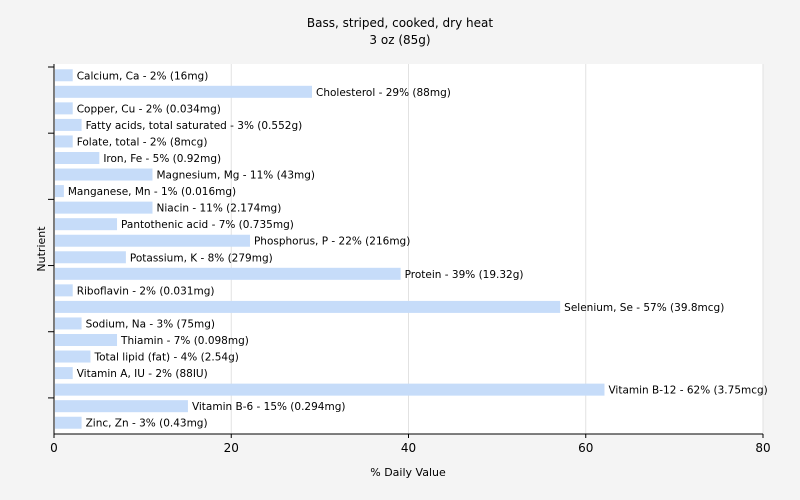 The width and height of the screenshot is (800, 500). What do you see at coordinates (184, 341) in the screenshot?
I see `bar-label: Thiamin - 7% (0.098mg)` at bounding box center [184, 341].